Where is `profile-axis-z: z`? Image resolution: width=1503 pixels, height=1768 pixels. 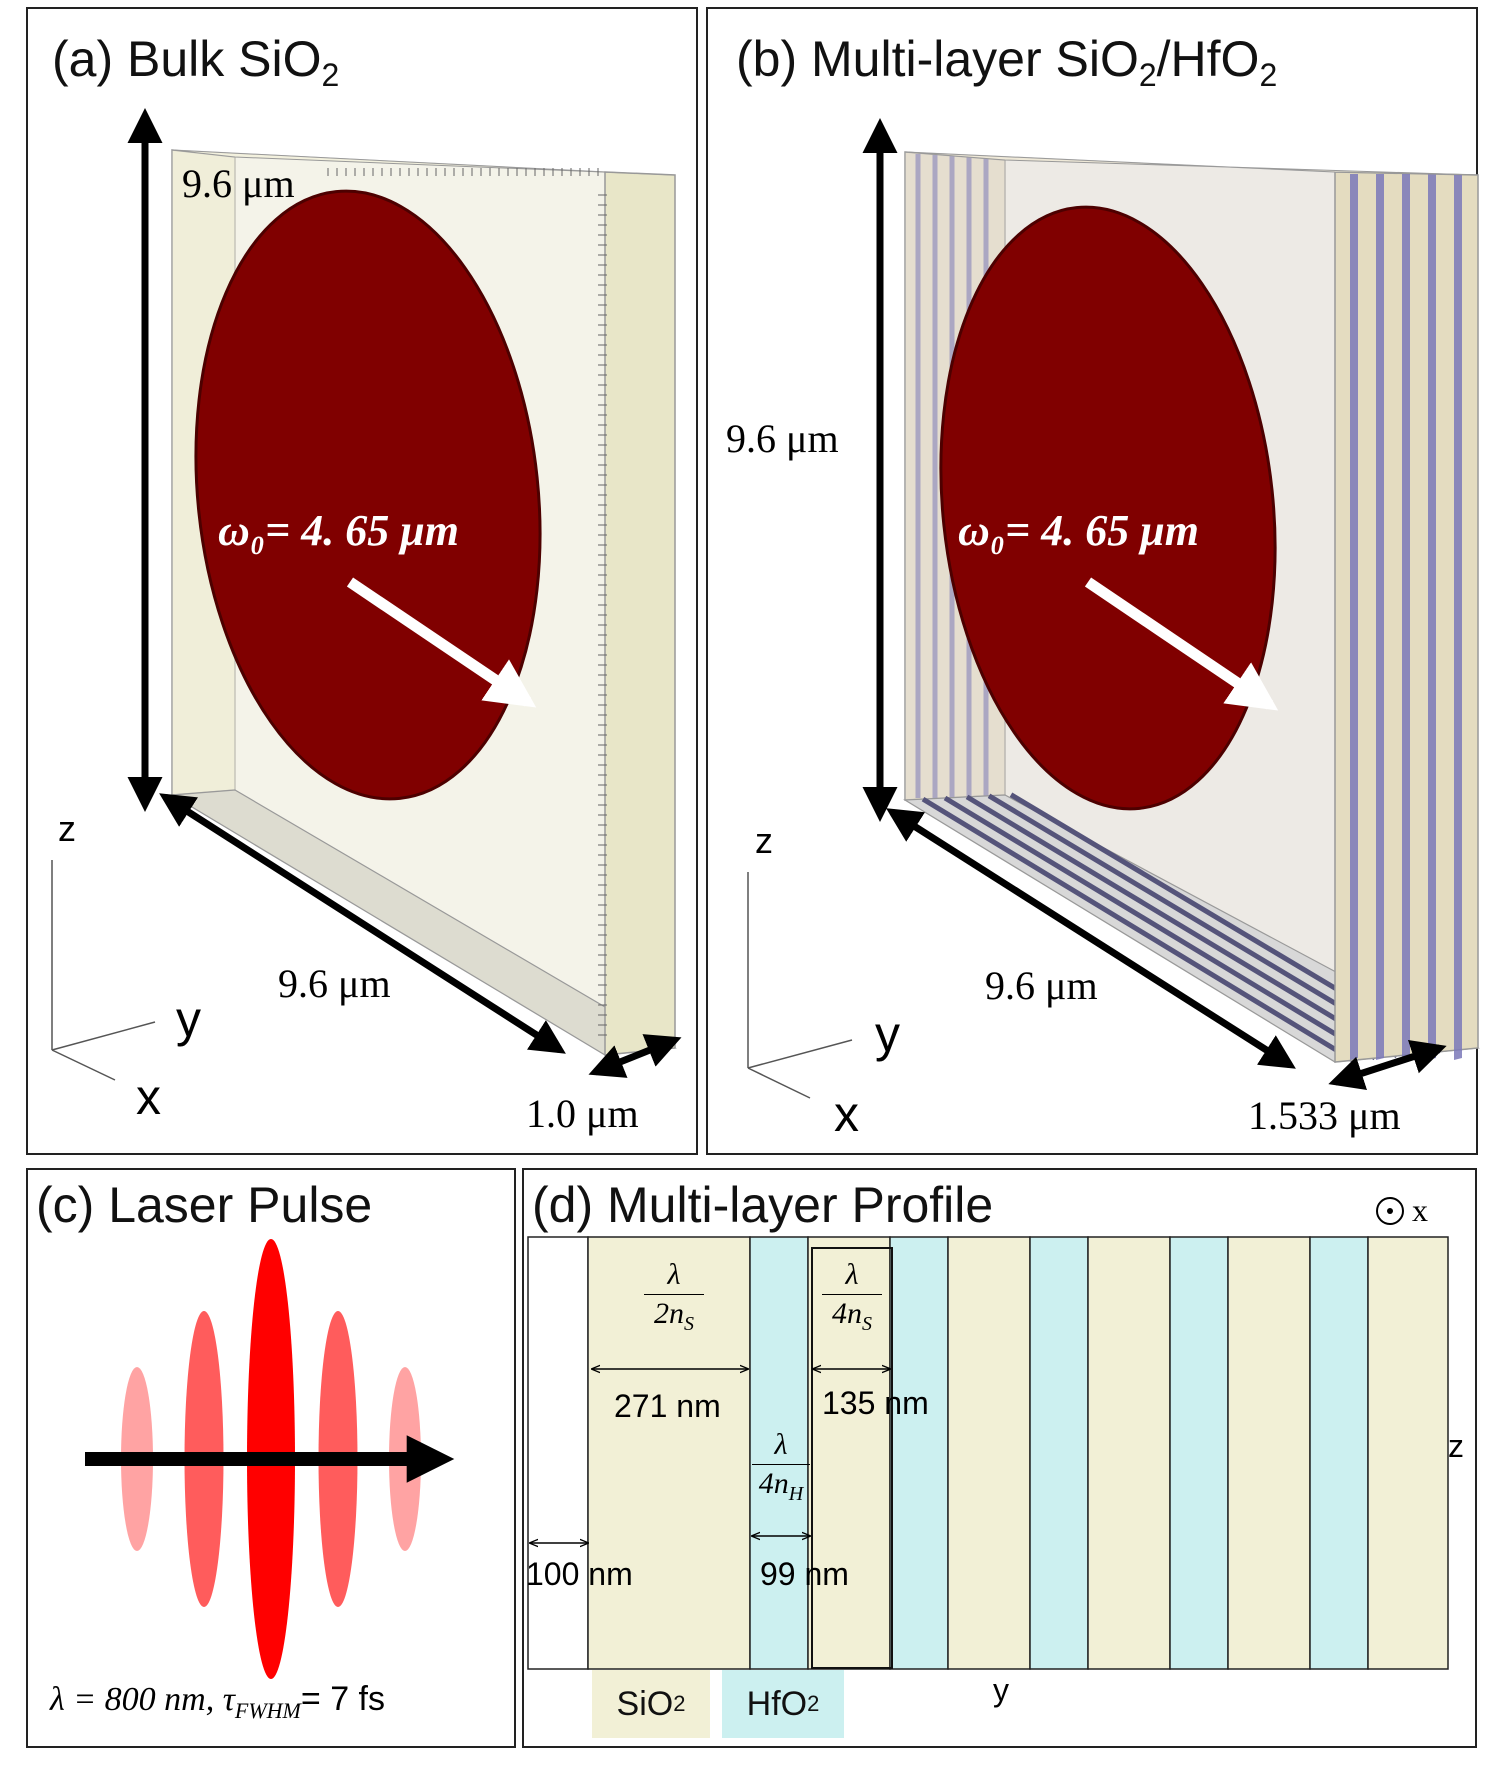 profile-axis-z: z is located at coordinates (1456, 1446).